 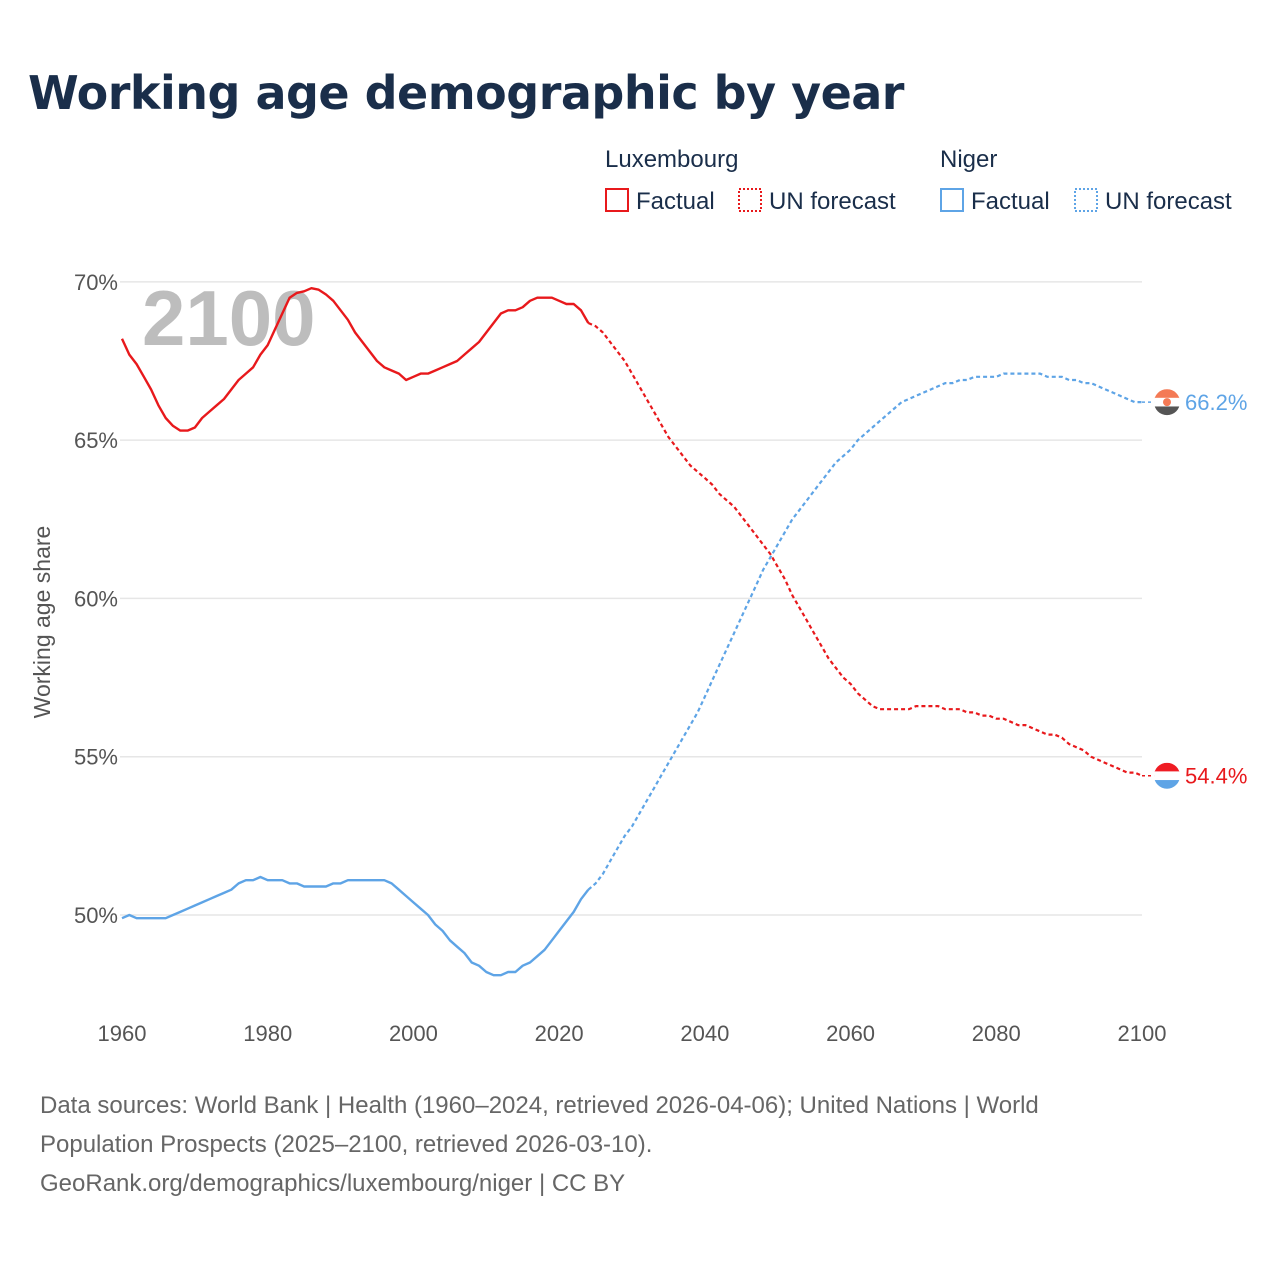 What do you see at coordinates (675, 201) in the screenshot?
I see `legend-label-luxembourg-factual: Factual` at bounding box center [675, 201].